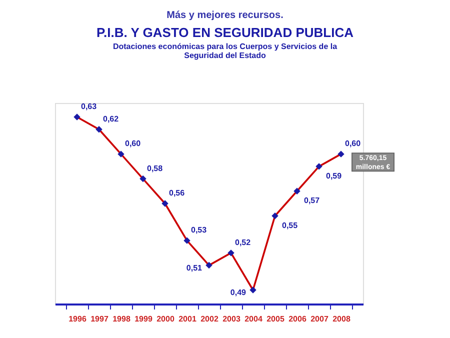  Describe the element at coordinates (238, 292) in the screenshot. I see `data-label: 0,49` at that location.